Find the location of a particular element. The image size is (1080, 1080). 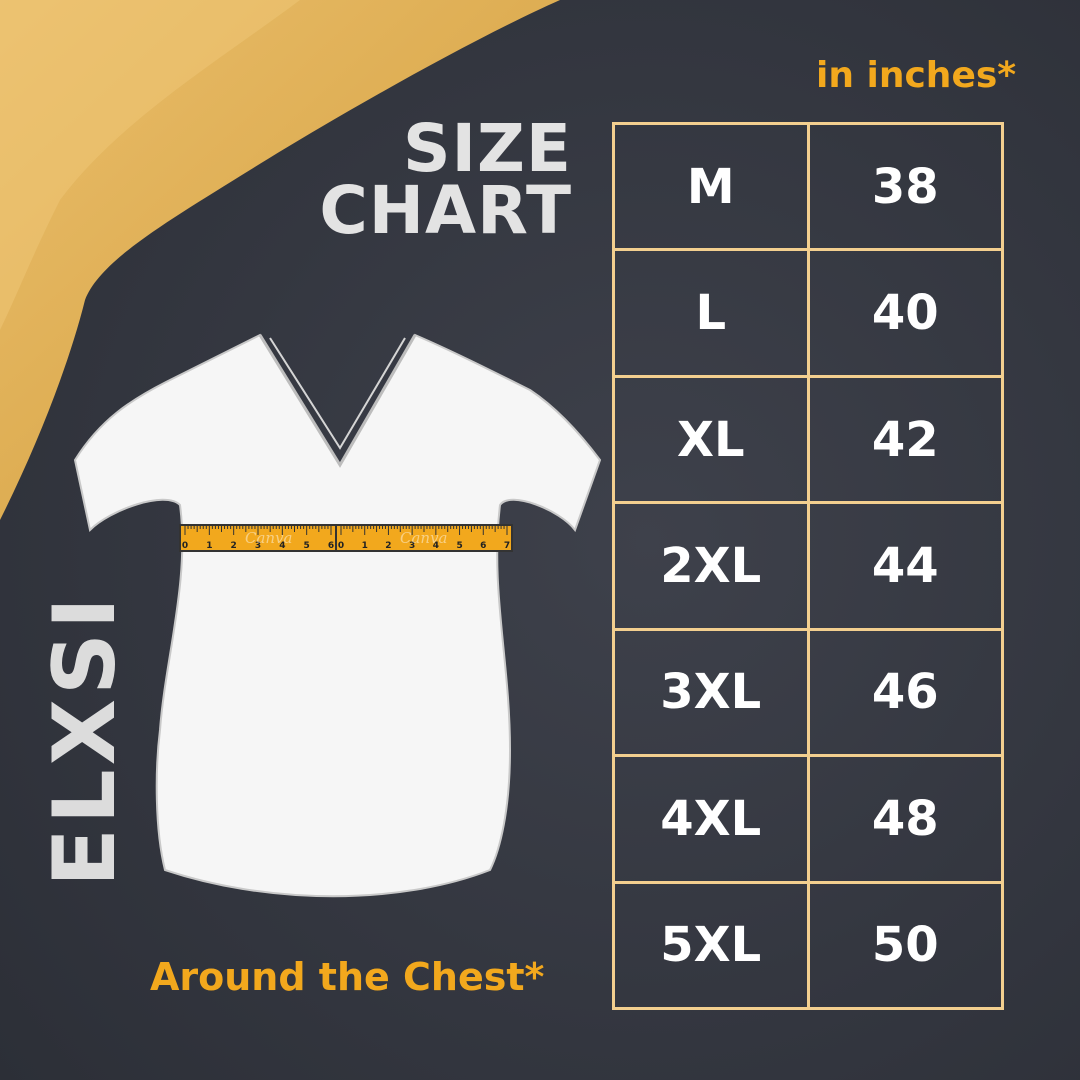

tape-watermark-2: Canva is located at coordinates (424, 538).